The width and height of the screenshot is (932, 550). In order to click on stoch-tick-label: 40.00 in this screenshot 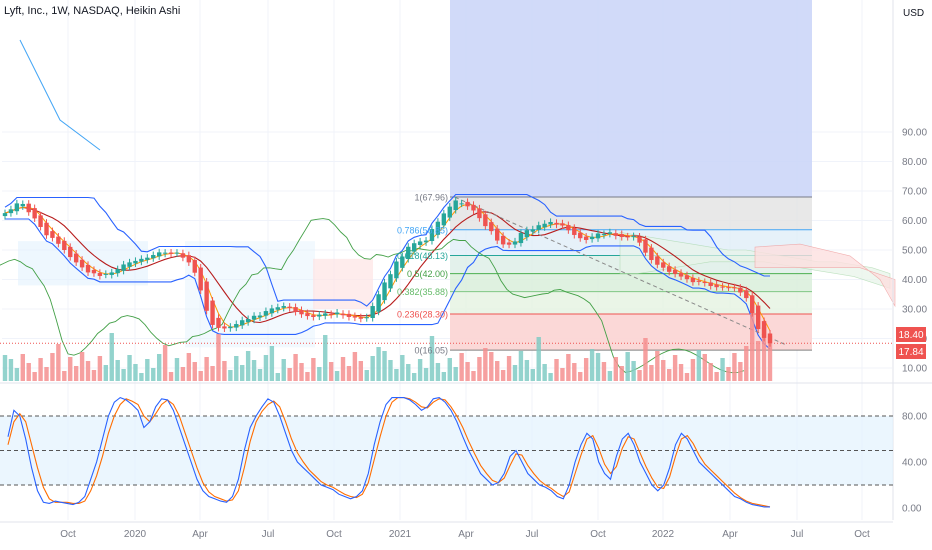, I will do `click(914, 463)`.